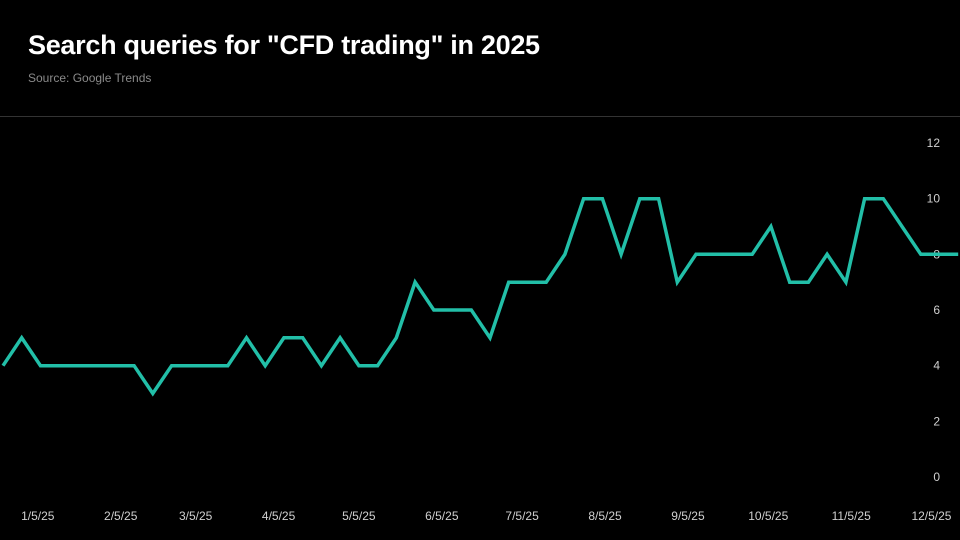 The width and height of the screenshot is (960, 540). I want to click on x-tick-label: 1/5/25, so click(38, 516).